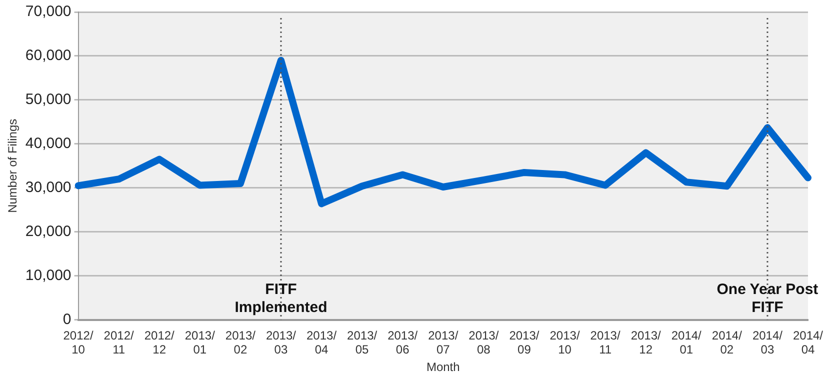 Image resolution: width=840 pixels, height=375 pixels. Describe the element at coordinates (48, 275) in the screenshot. I see `y-tick-label: 10,000` at that location.